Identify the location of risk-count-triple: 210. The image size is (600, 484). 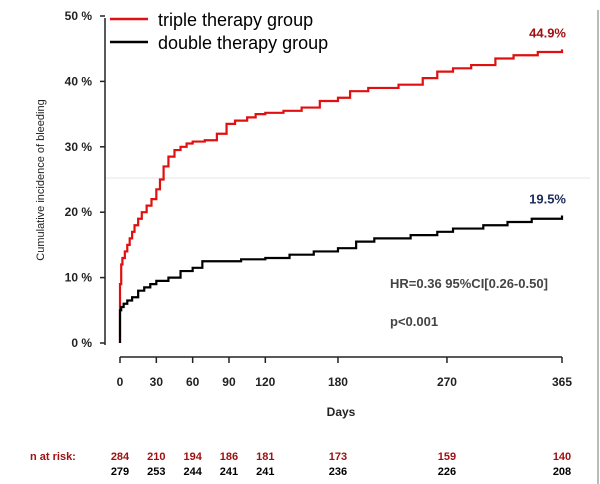
(156, 457).